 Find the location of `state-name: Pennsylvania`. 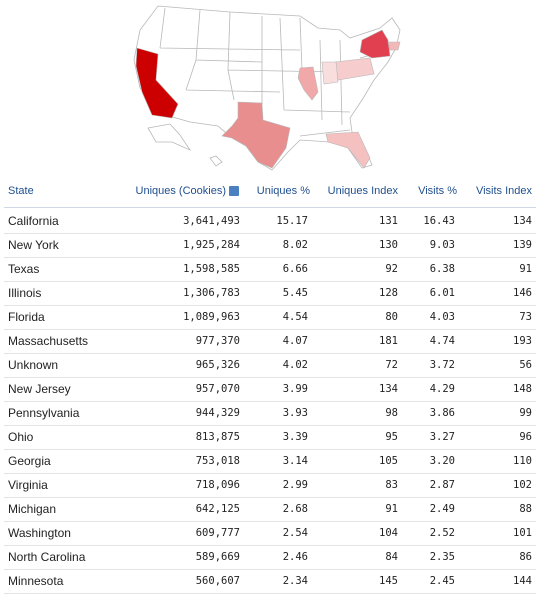

state-name: Pennsylvania is located at coordinates (44, 413).